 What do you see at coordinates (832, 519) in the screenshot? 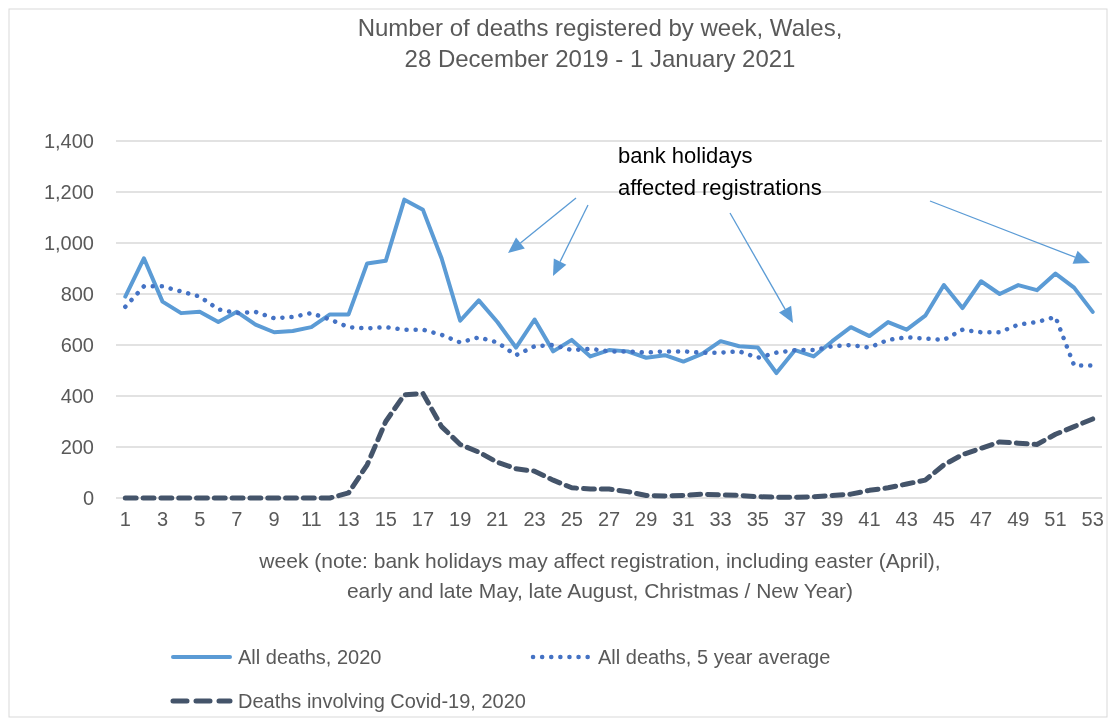
I see `x-tick-label: 39` at bounding box center [832, 519].